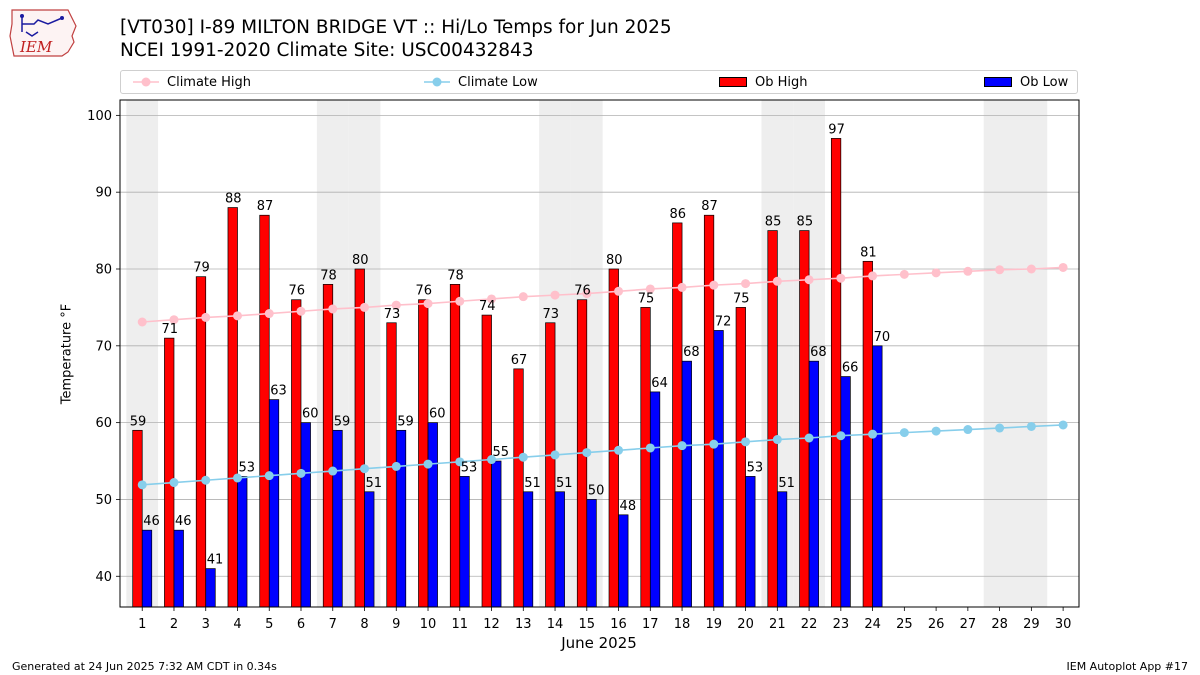  What do you see at coordinates (872, 624) in the screenshot?
I see `x-tick-label: 24` at bounding box center [872, 624].